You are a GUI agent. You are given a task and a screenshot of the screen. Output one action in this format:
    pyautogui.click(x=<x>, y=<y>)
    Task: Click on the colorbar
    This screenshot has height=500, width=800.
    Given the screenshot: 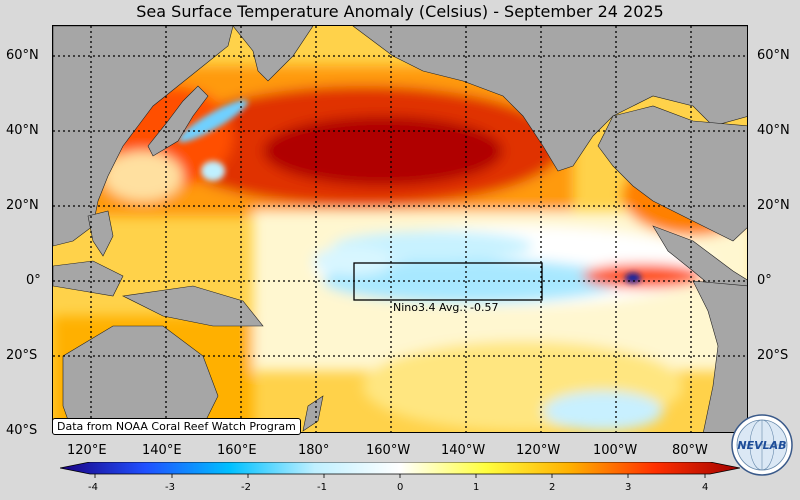 What is the action you would take?
    pyautogui.click(x=400, y=470)
    